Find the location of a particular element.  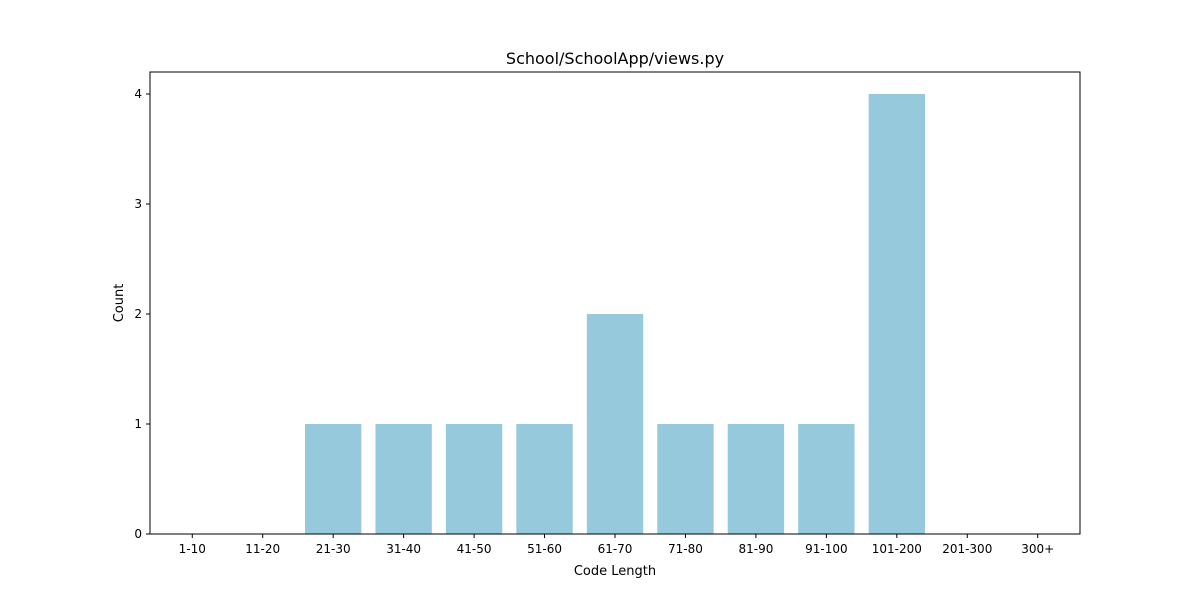

y-tick-label: 0 is located at coordinates (138, 534).